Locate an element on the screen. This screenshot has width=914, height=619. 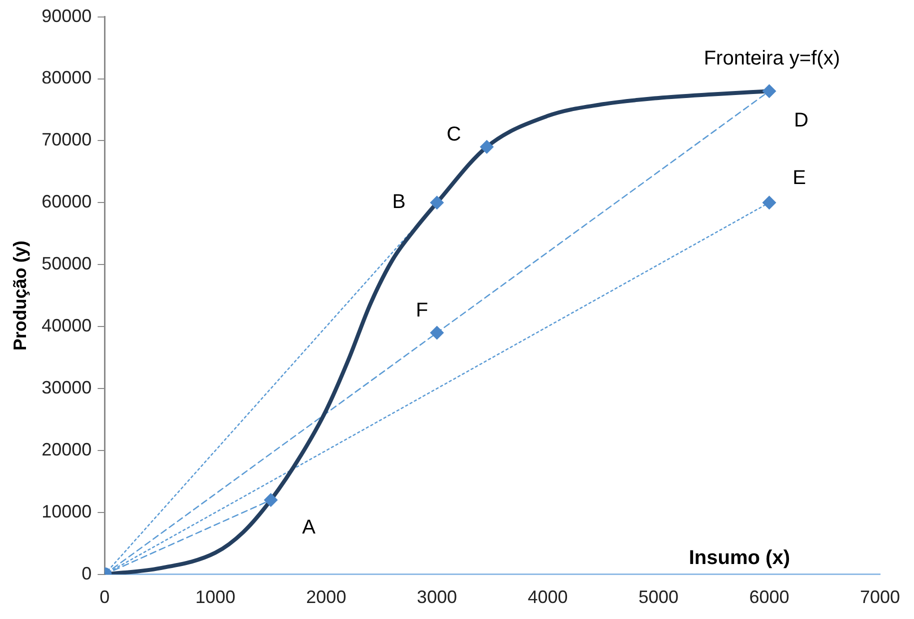
y-tick-label: 60000 is located at coordinates (67, 202).